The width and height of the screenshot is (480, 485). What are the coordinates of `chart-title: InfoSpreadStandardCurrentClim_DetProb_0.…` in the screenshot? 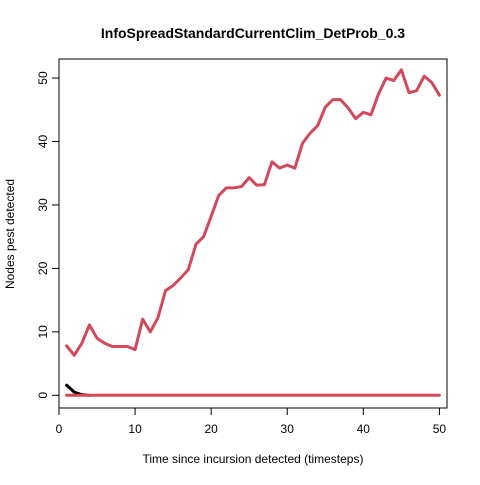 It's located at (253, 33).